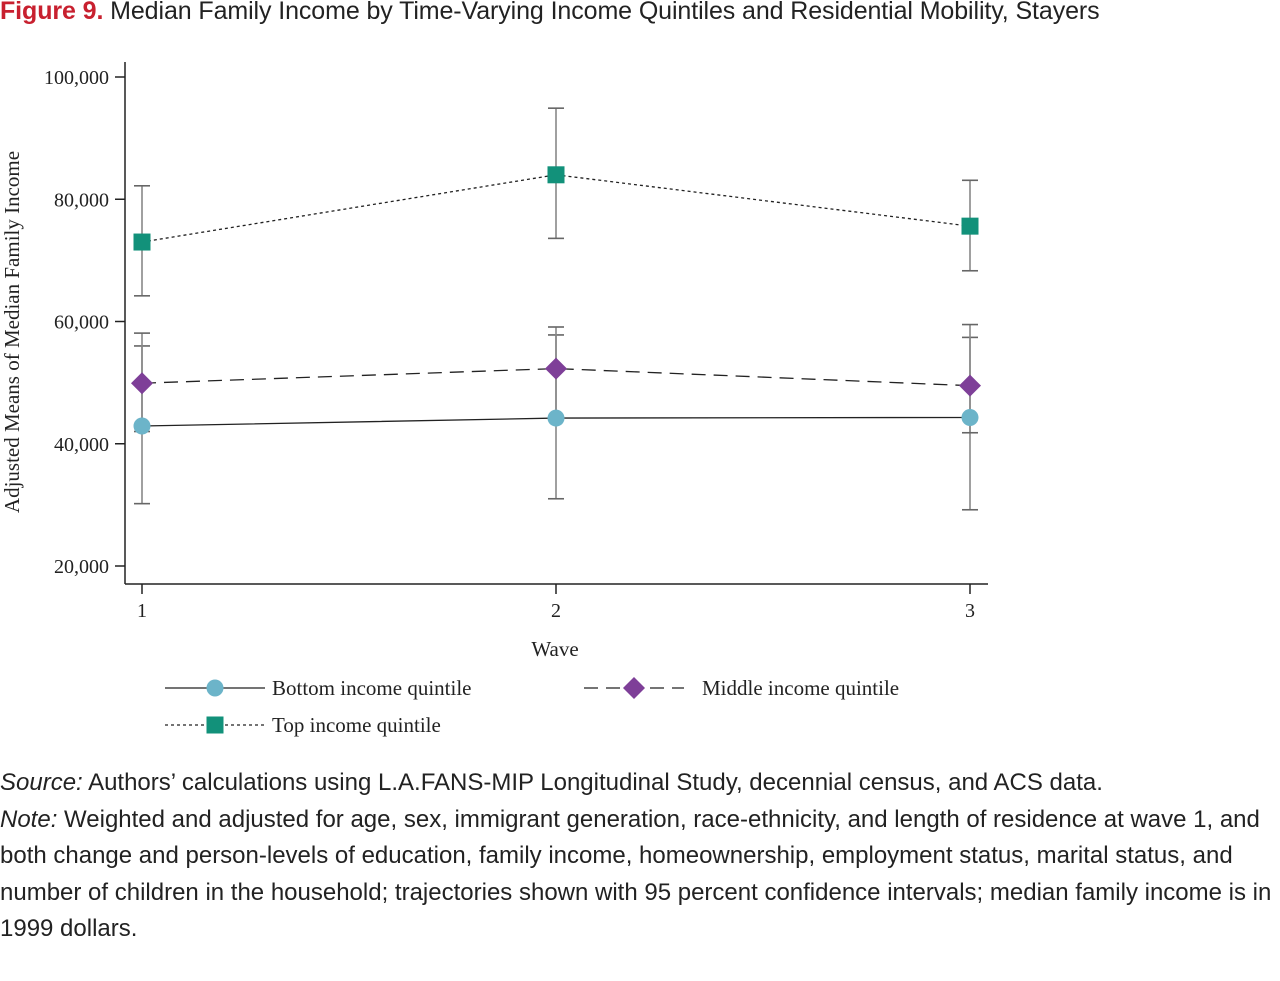 Image resolution: width=1280 pixels, height=981 pixels. What do you see at coordinates (76, 78) in the screenshot?
I see `y-tick-label: 100,000` at bounding box center [76, 78].